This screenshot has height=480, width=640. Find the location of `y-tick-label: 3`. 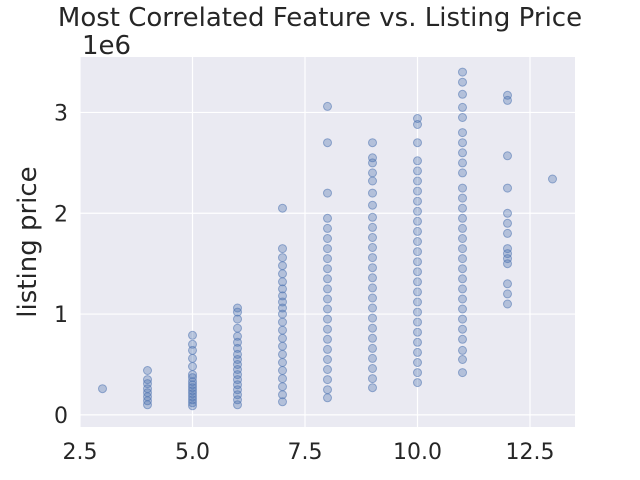

y-tick-label: 3 is located at coordinates (61, 113).